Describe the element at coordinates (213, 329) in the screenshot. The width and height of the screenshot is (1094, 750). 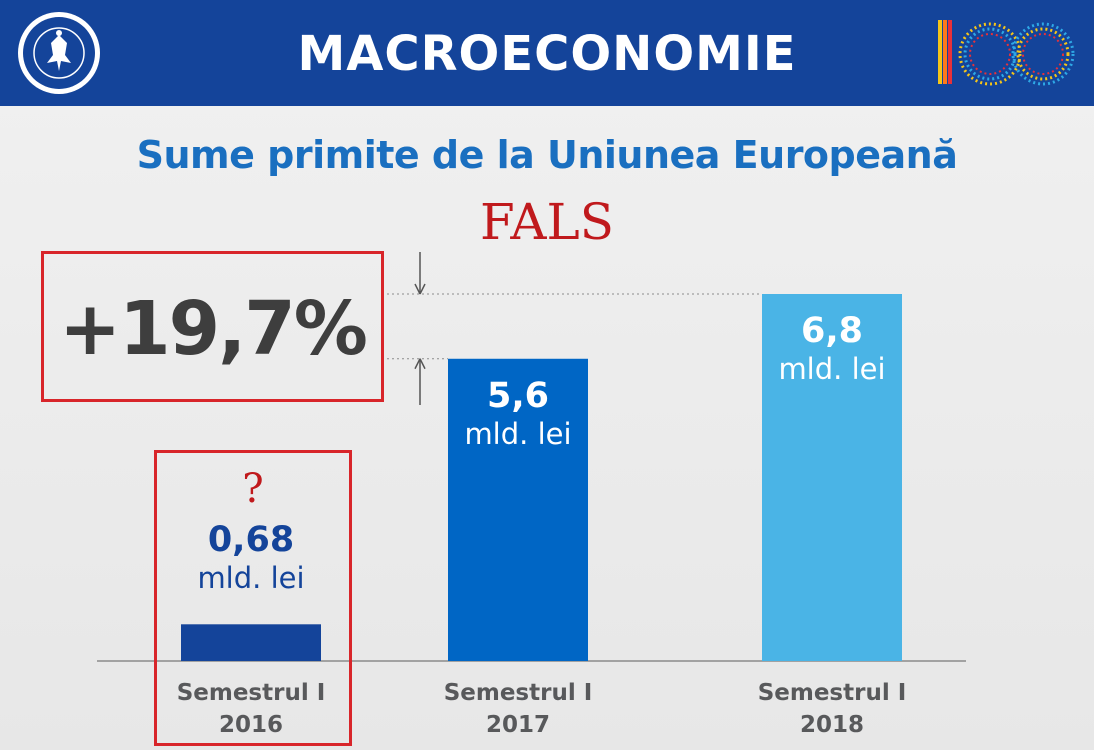
I see `growth-percent-label: +19,7%` at that location.